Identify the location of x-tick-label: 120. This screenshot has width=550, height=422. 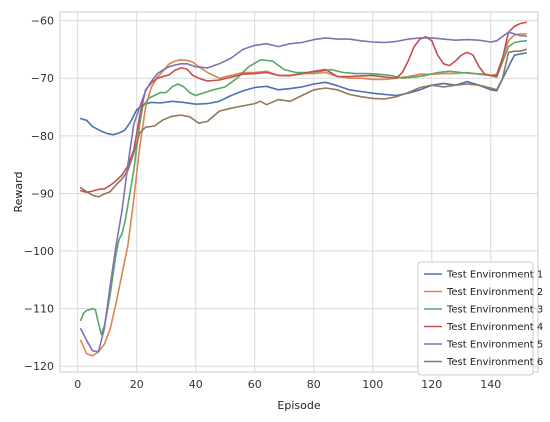
(431, 384).